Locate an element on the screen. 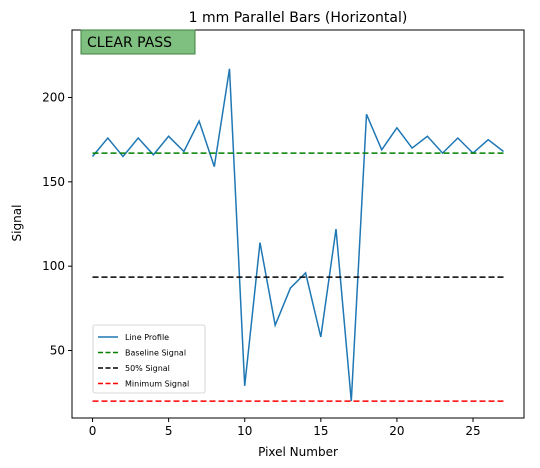 This screenshot has width=540, height=468. status-badge: CLEAR PASS is located at coordinates (138, 42).